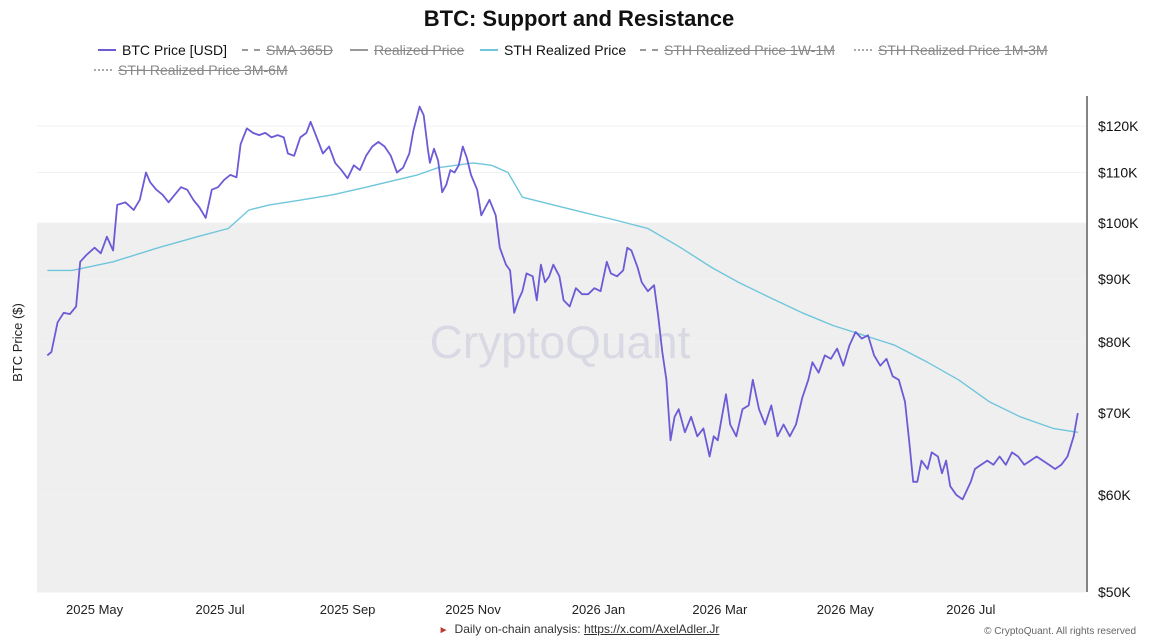 This screenshot has width=1158, height=644. I want to click on y-tick-label: $80K, so click(1114, 342).